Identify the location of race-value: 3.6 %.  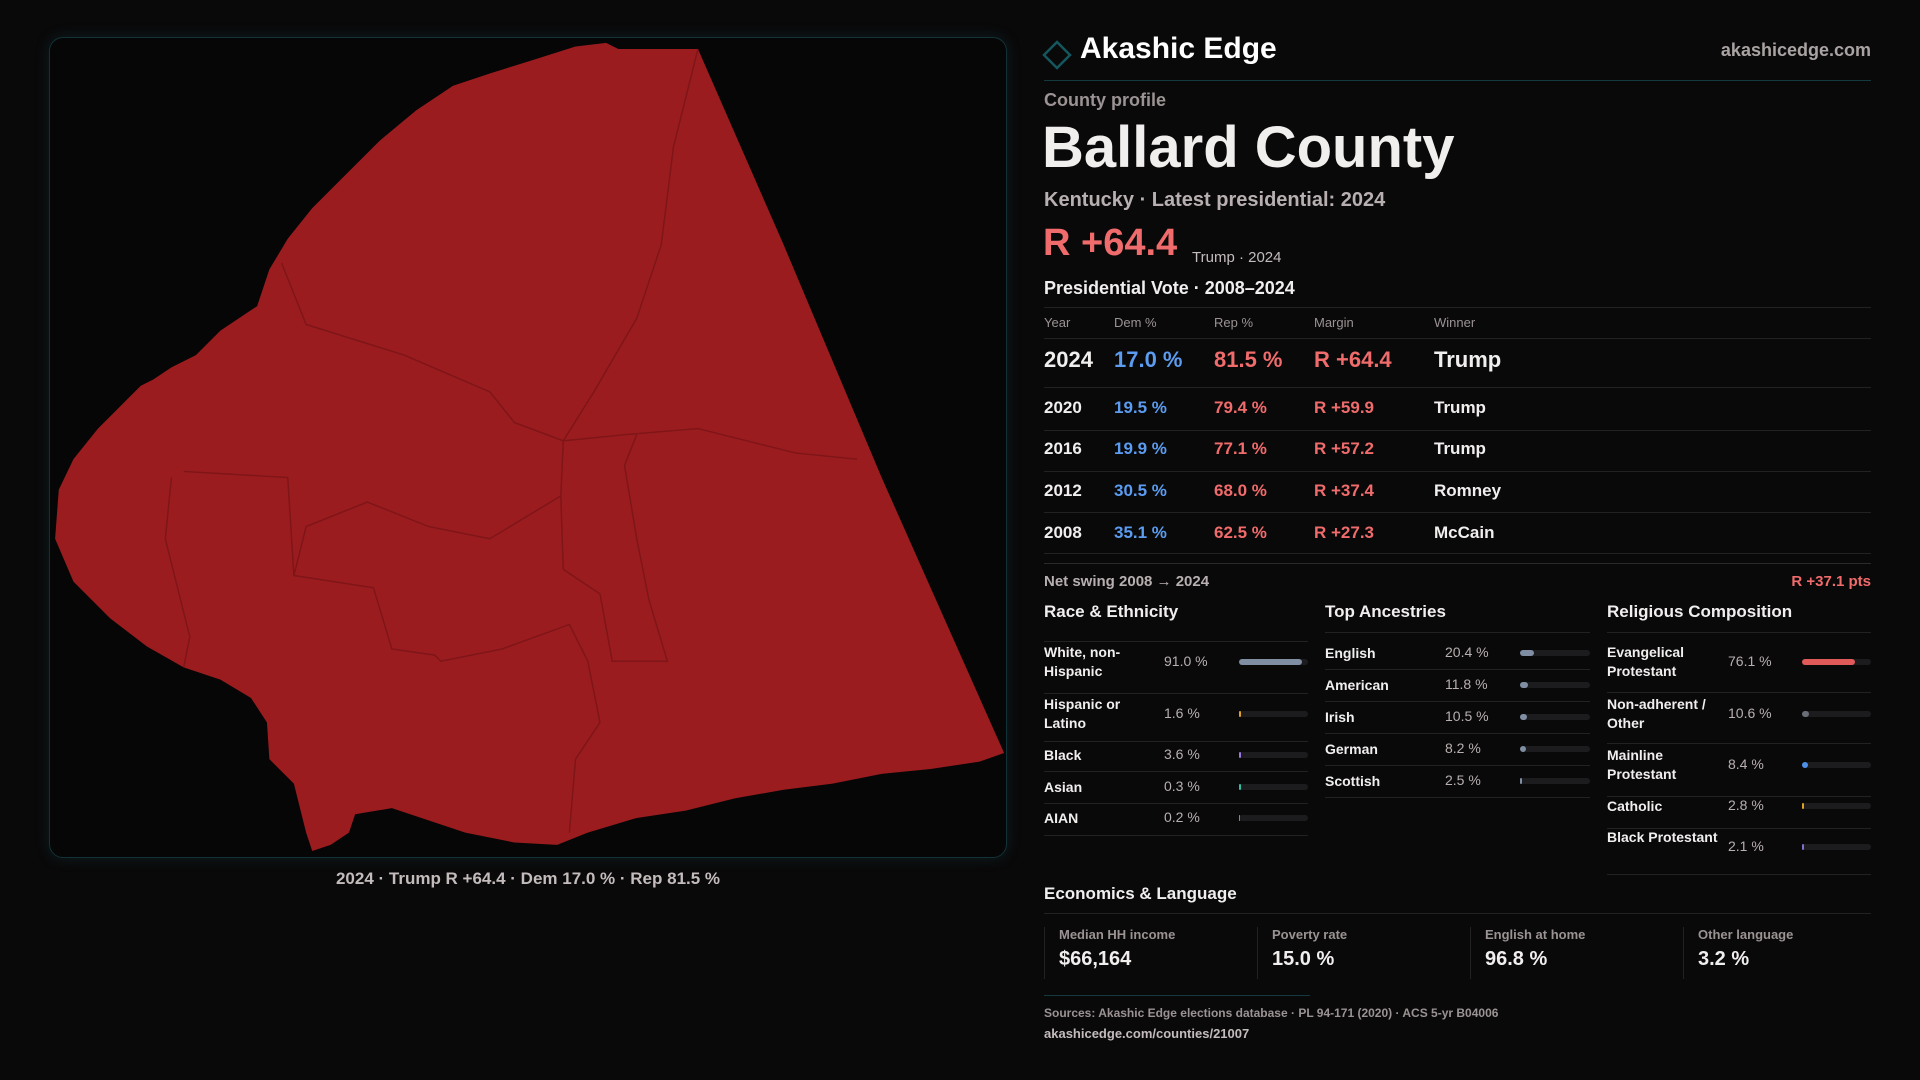
(1182, 754).